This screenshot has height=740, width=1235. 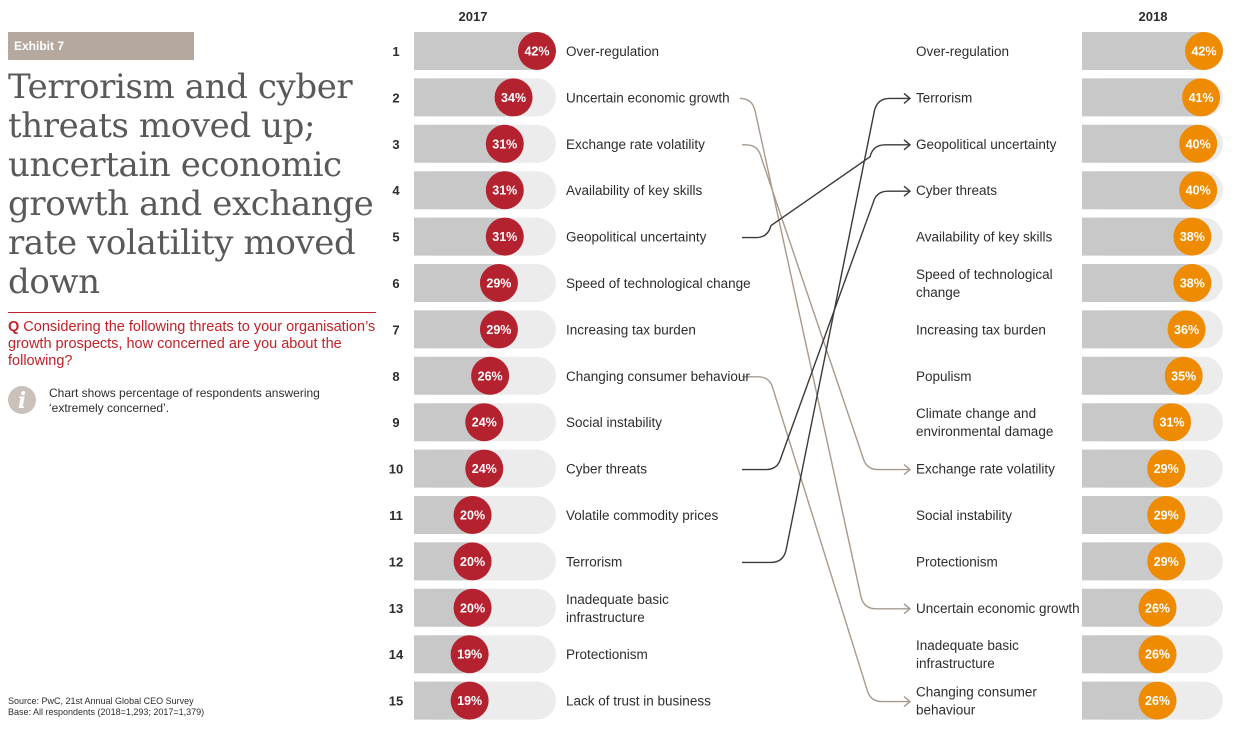 What do you see at coordinates (396, 561) in the screenshot?
I see `rank-number: 12` at bounding box center [396, 561].